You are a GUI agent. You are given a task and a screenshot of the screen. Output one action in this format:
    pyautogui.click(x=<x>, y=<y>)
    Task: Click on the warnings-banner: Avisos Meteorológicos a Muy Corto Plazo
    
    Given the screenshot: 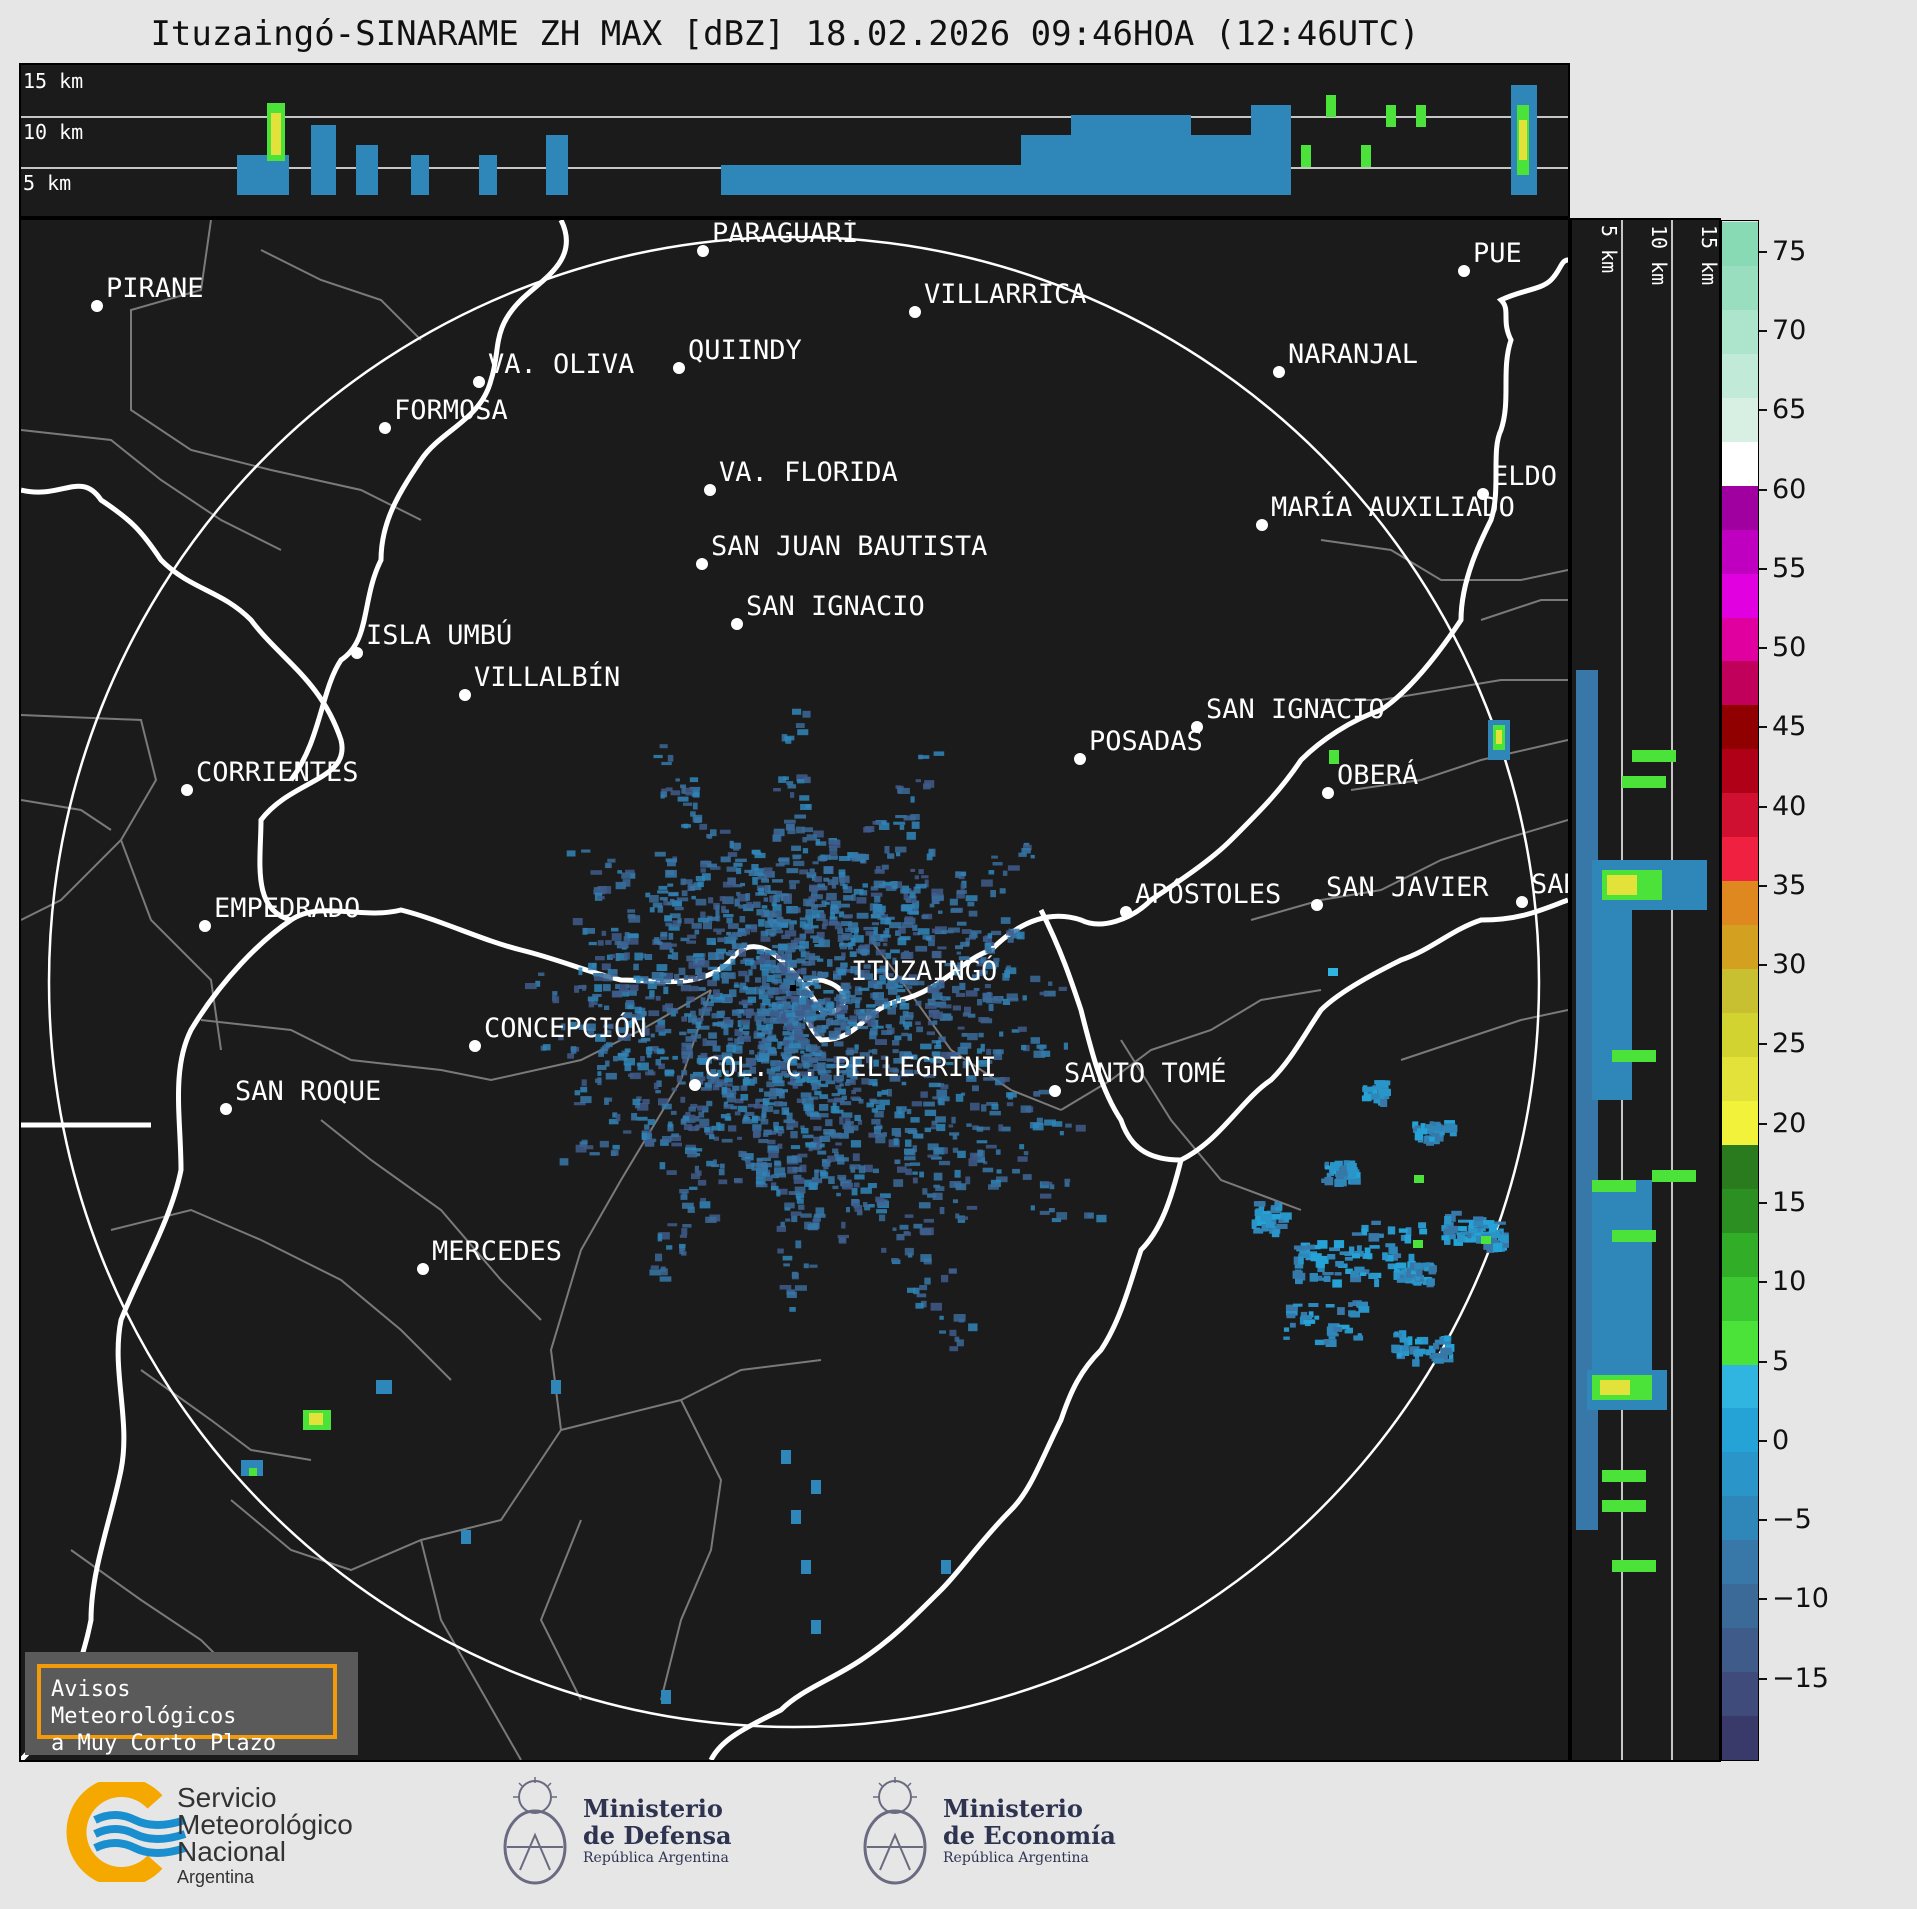 What is the action you would take?
    pyautogui.click(x=191, y=1704)
    